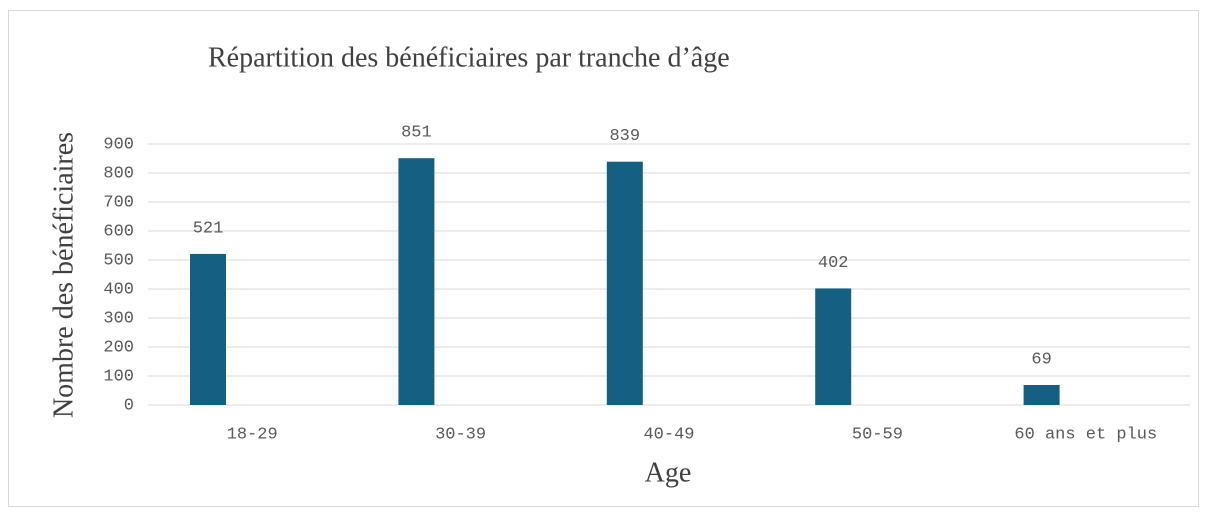  Describe the element at coordinates (129, 405) in the screenshot. I see `y-tick-label: 0` at that location.